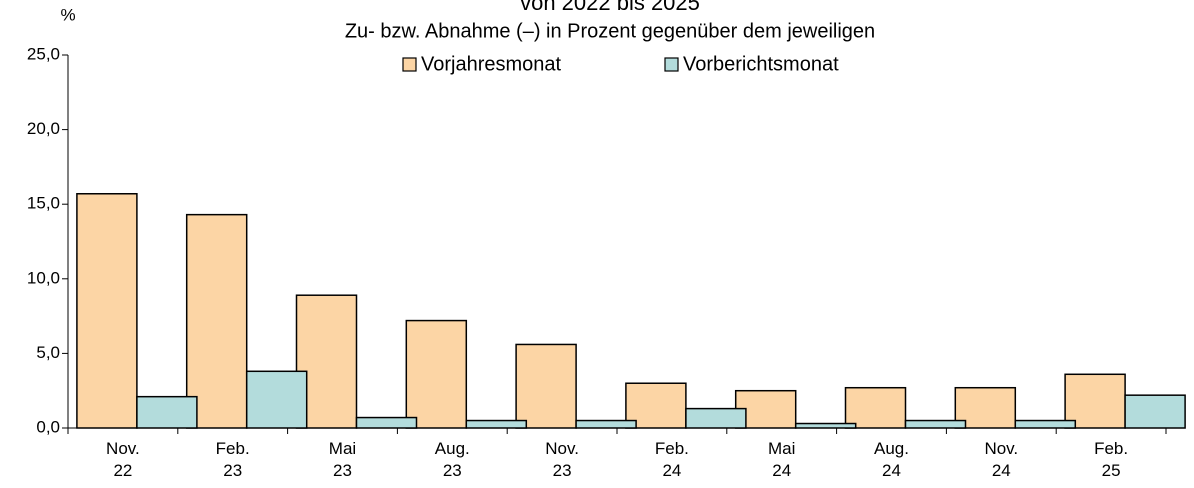  What do you see at coordinates (781, 459) in the screenshot?
I see `x-tick-label: Mai 24` at bounding box center [781, 459].